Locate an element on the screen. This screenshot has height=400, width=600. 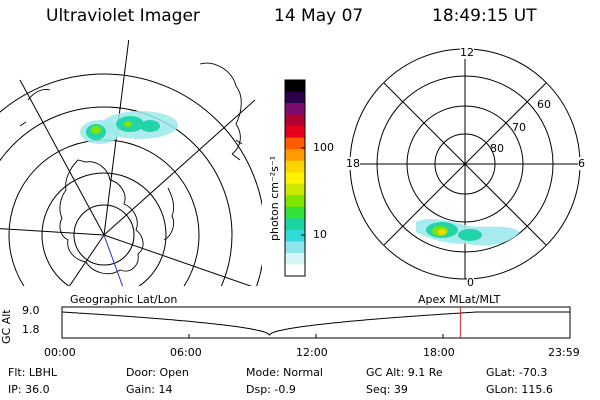
mlat-label-60: 60 is located at coordinates (544, 104).